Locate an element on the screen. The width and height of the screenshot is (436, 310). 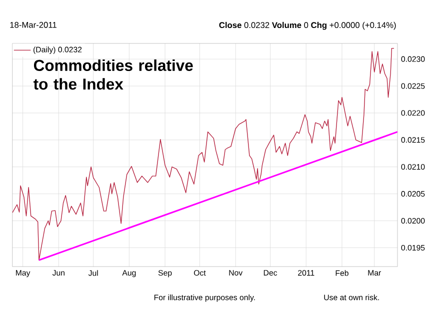
text: Close 0.0232 Volume 0 Chg +0.0000 (+0.14%) is located at coordinates (307, 26).